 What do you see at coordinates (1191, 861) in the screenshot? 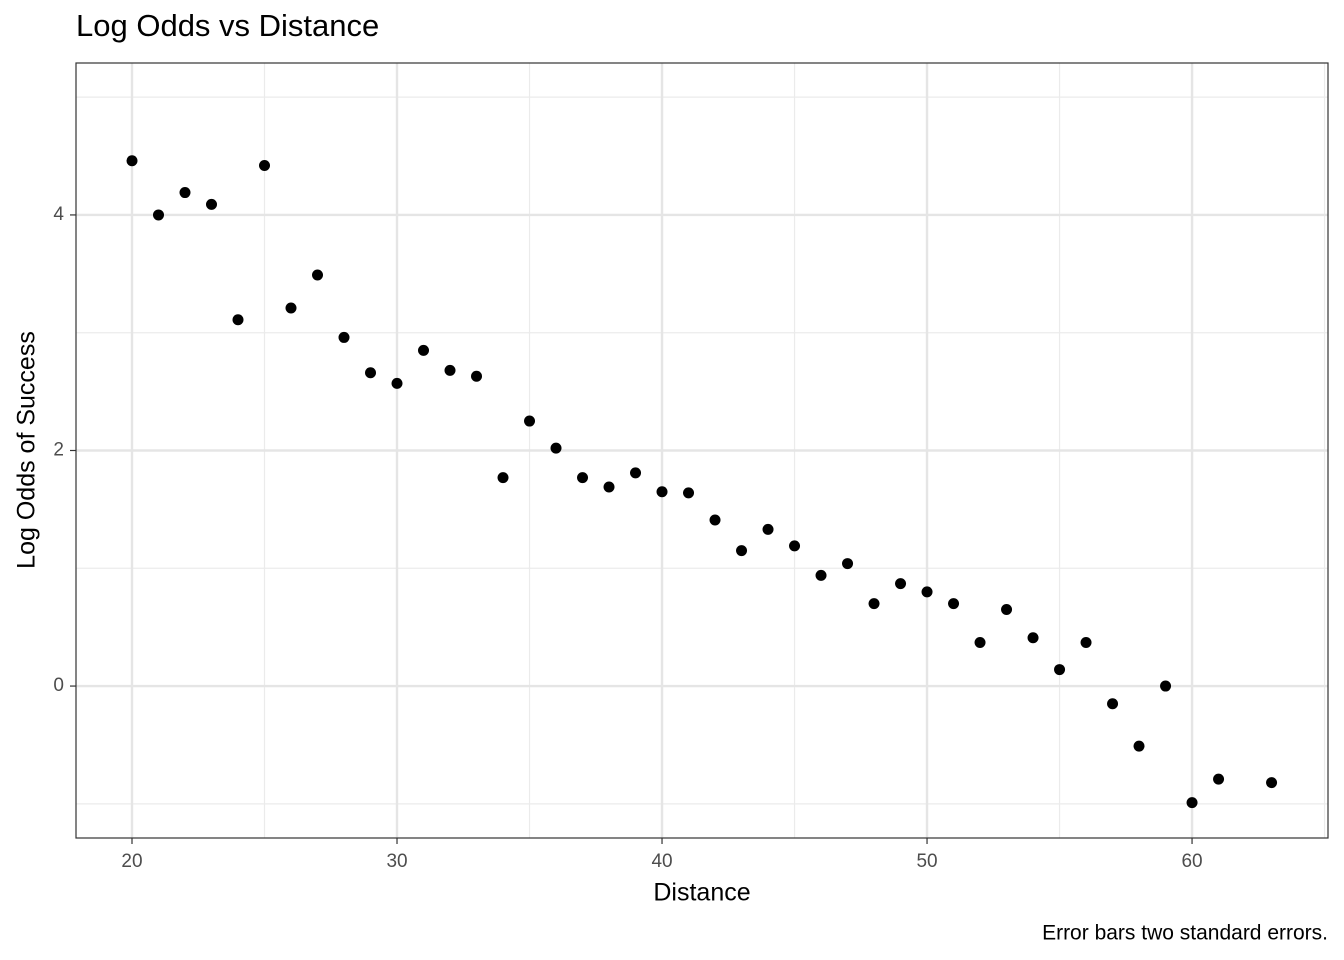
I see `x-tick-label: 60` at bounding box center [1191, 861].